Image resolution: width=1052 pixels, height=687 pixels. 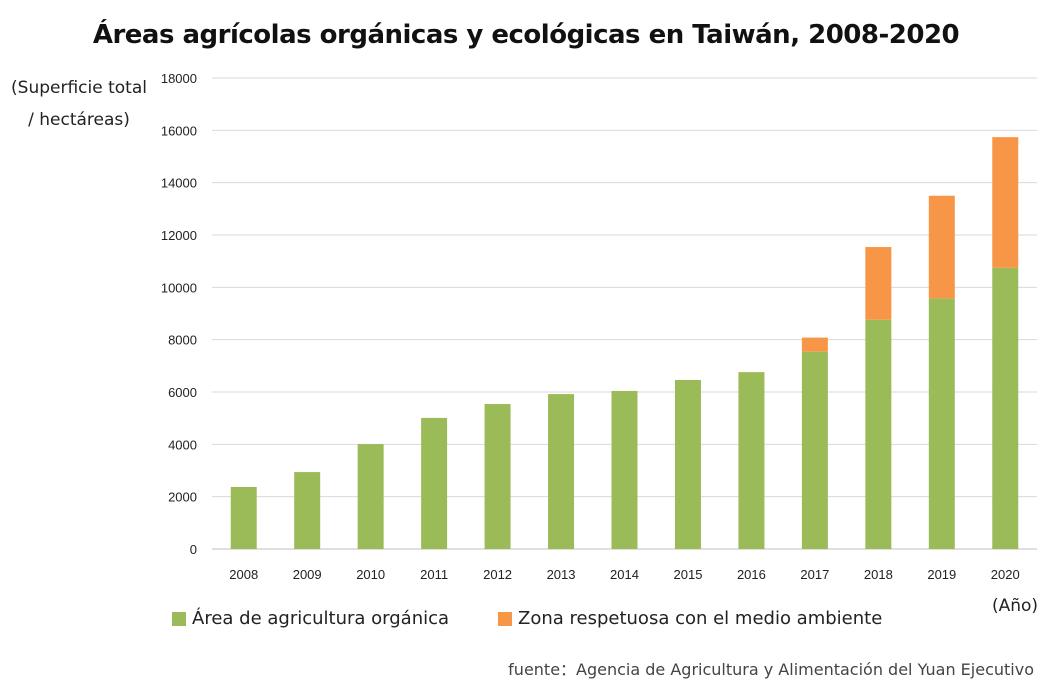 I want to click on bar-organic-2012, so click(x=497, y=476).